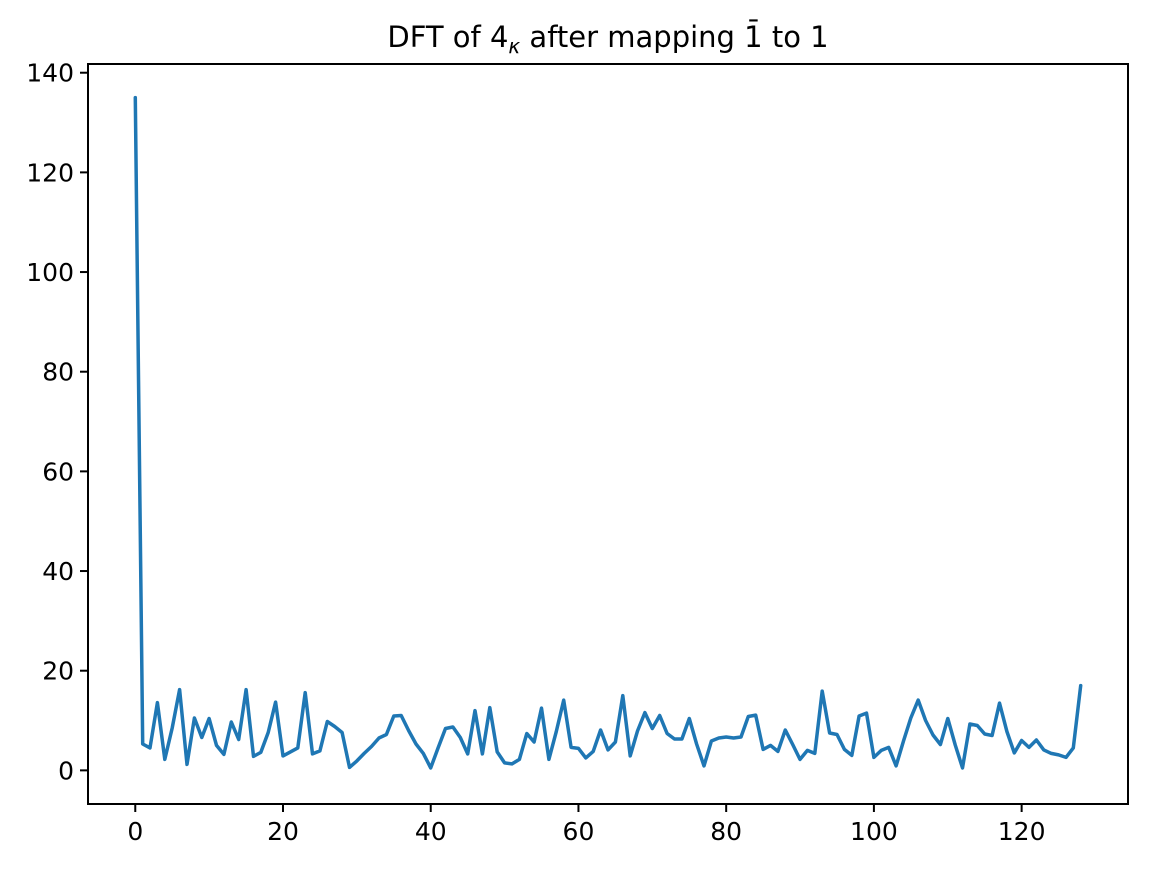 The width and height of the screenshot is (1149, 869). Describe the element at coordinates (283, 831) in the screenshot. I see `x-tick-label: 20` at that location.